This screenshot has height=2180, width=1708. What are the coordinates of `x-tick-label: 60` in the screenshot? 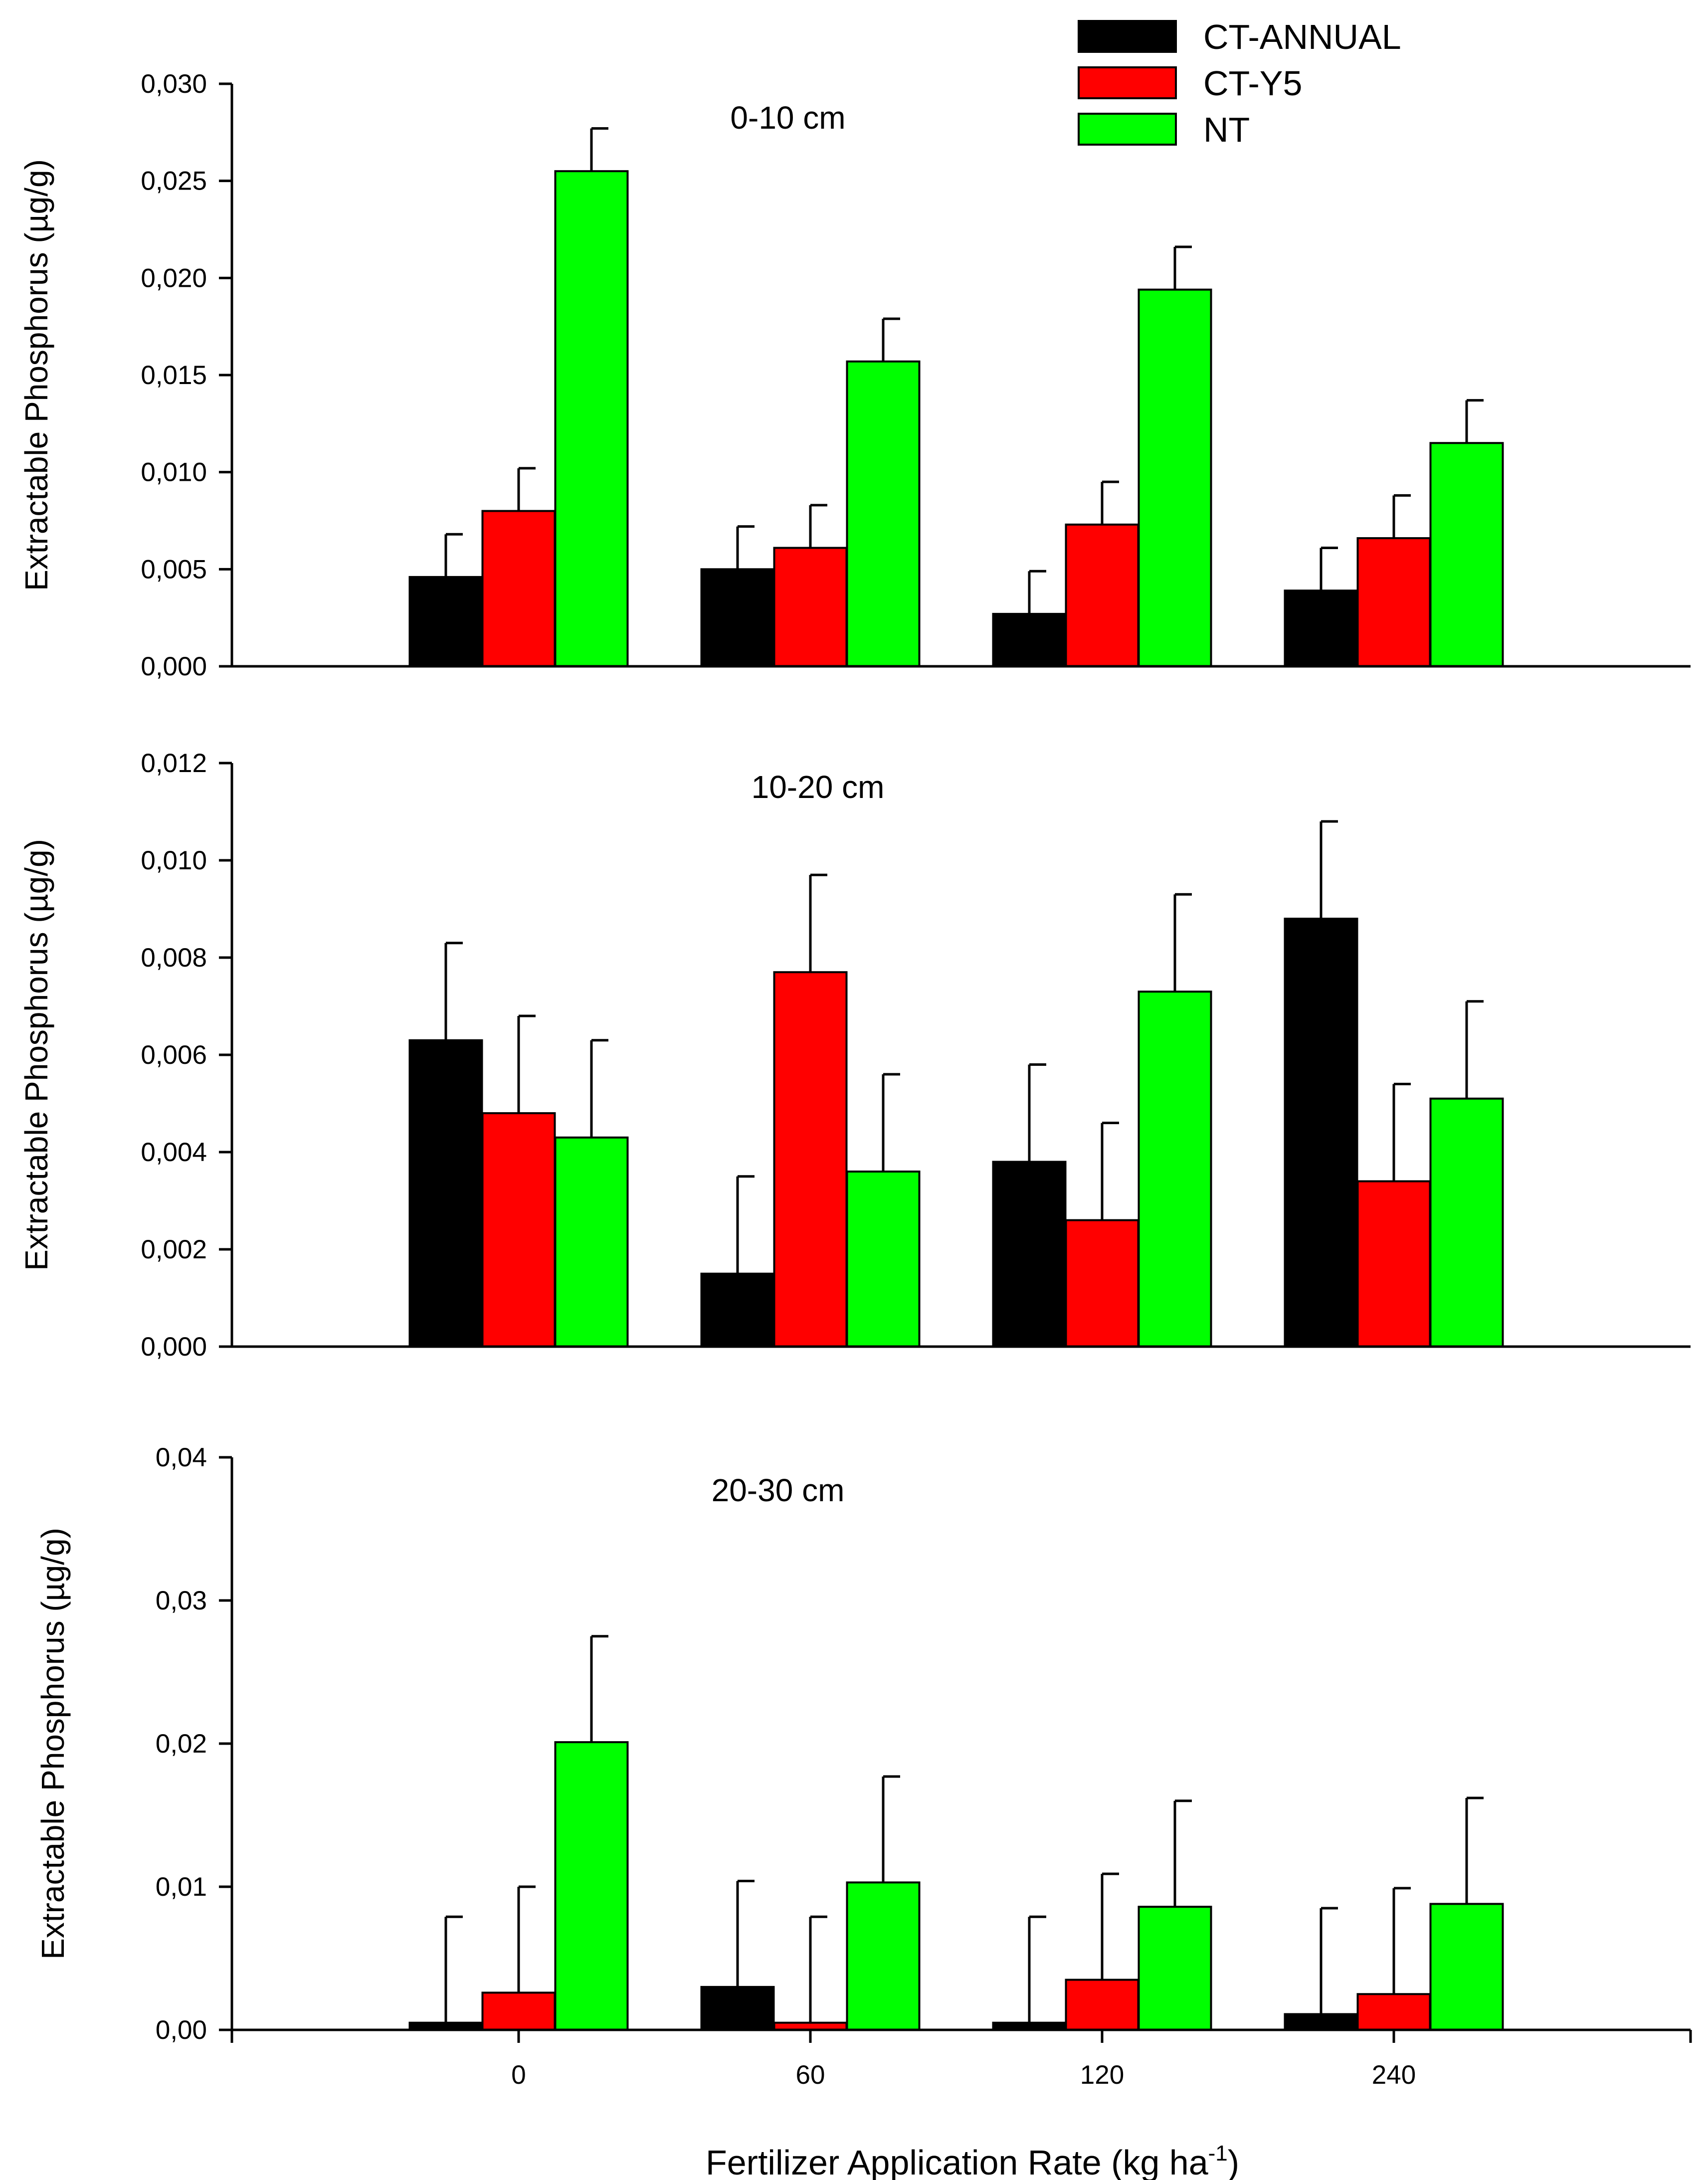 It's located at (810, 2075).